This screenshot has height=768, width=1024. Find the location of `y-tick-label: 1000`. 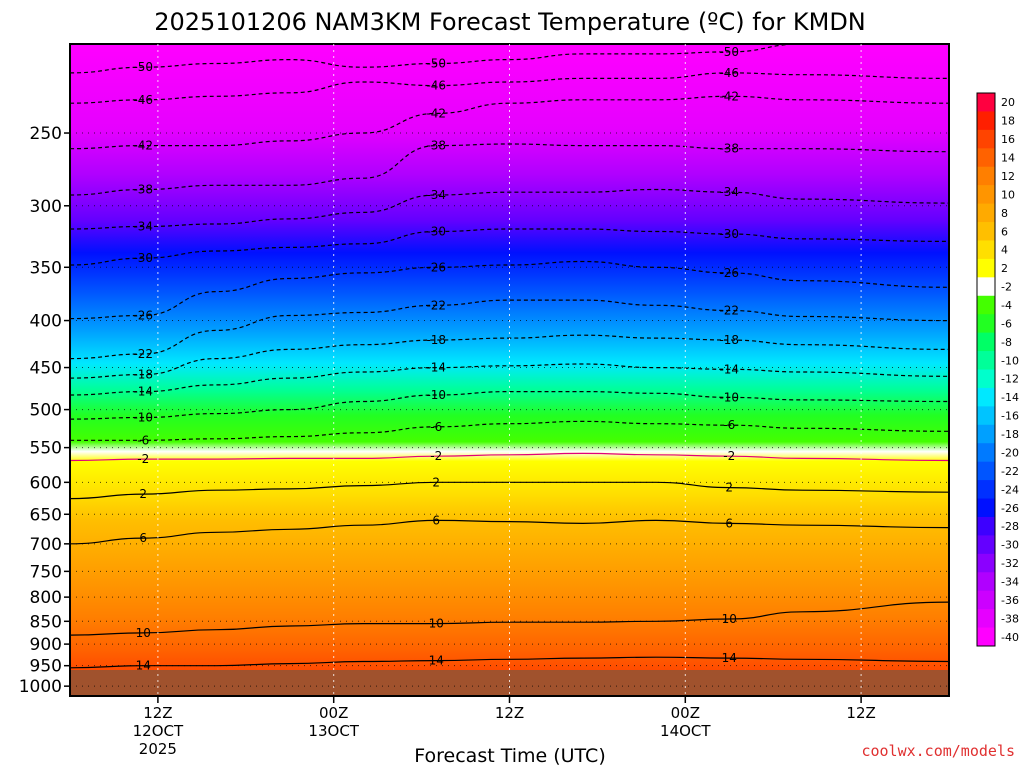

y-tick-label: 1000 is located at coordinates (40, 687).